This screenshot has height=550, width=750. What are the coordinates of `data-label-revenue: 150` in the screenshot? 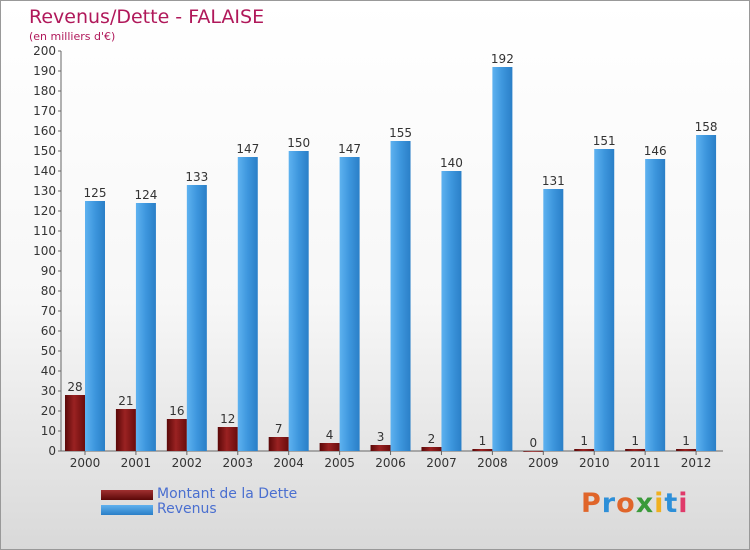 It's located at (298, 143).